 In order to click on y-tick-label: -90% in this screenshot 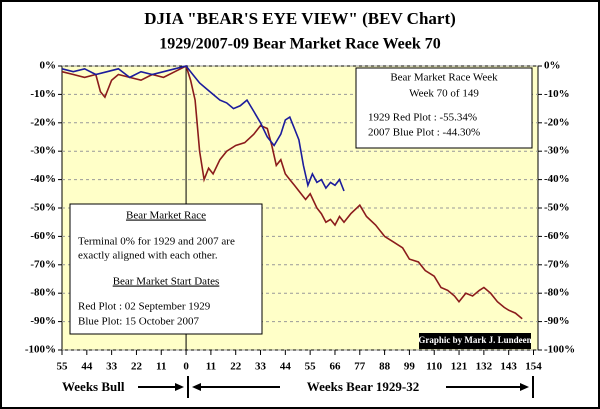, I will do `click(43, 321)`.